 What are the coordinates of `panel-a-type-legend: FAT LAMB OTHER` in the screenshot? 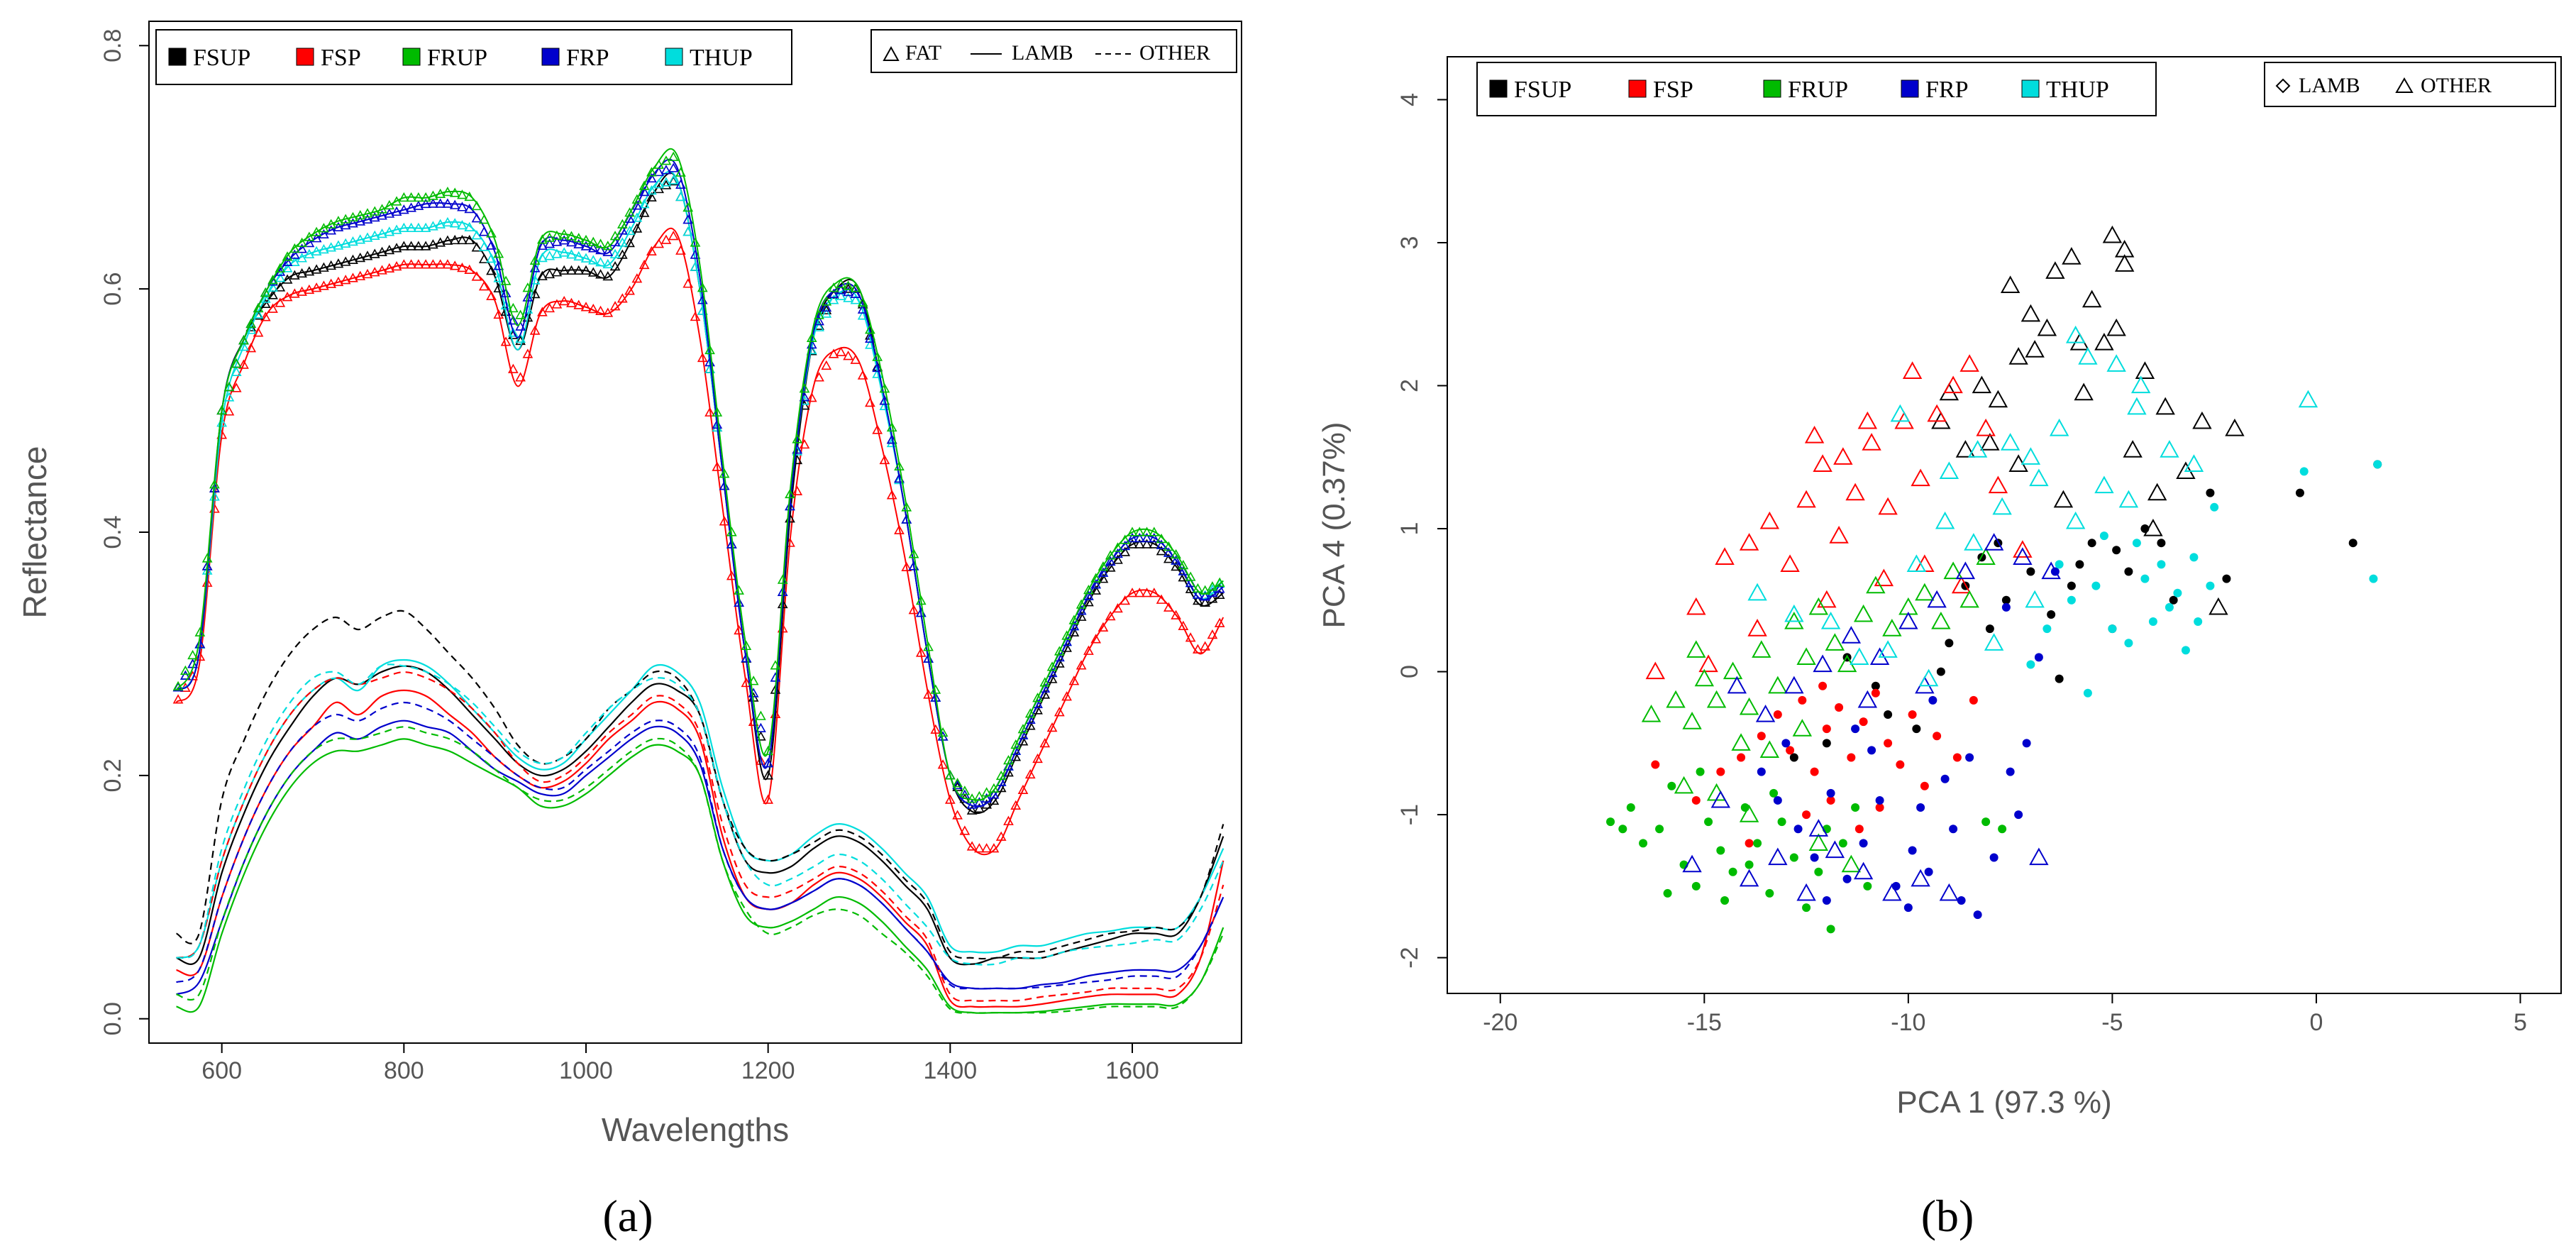 It's located at (1053, 51).